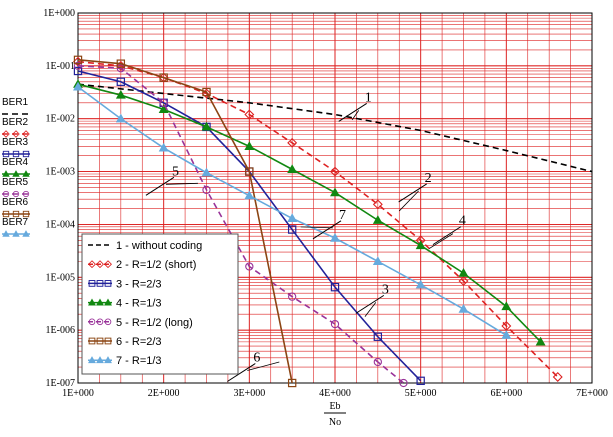 This screenshot has width=613, height=437. What do you see at coordinates (15, 182) in the screenshot?
I see `side-label: BER5` at bounding box center [15, 182].